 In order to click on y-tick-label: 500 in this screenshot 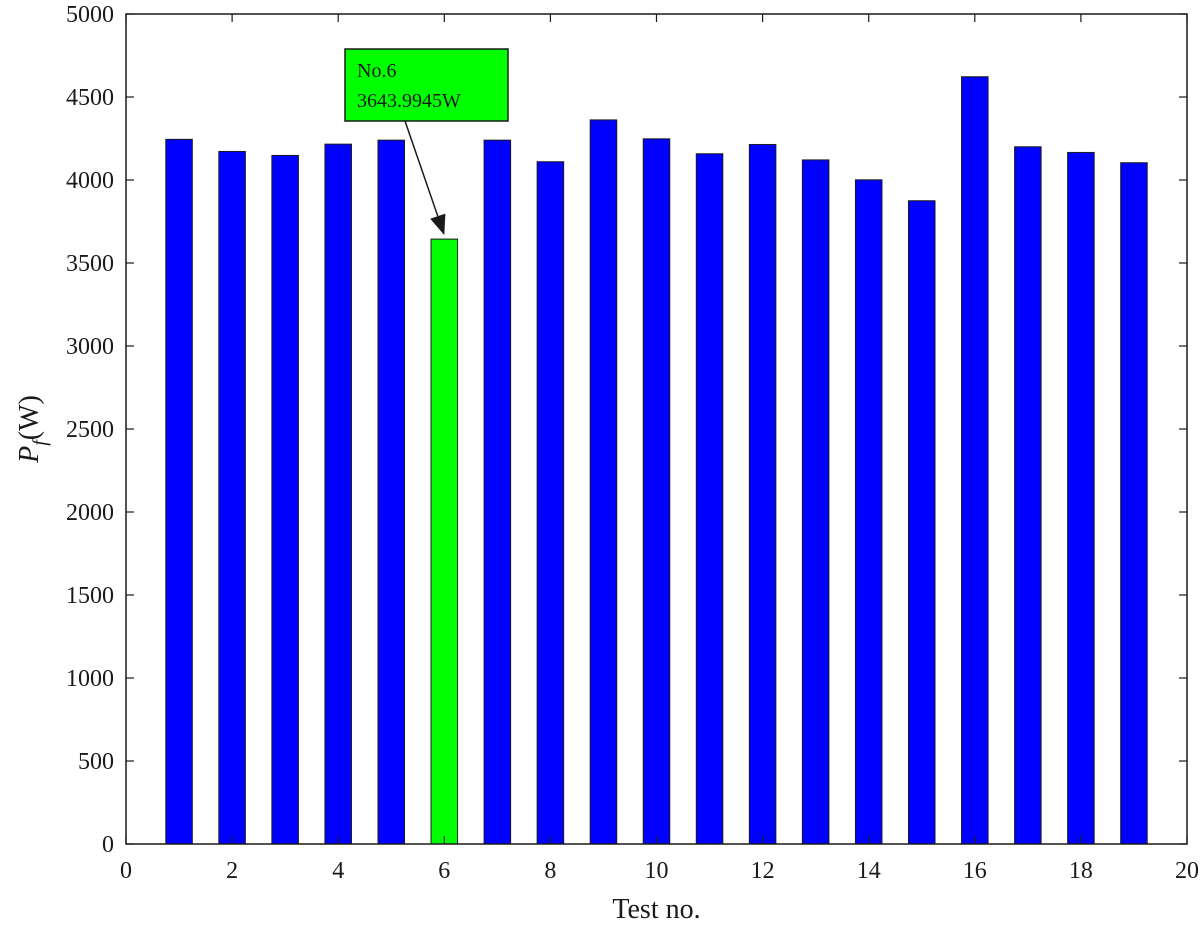, I will do `click(96, 762)`.